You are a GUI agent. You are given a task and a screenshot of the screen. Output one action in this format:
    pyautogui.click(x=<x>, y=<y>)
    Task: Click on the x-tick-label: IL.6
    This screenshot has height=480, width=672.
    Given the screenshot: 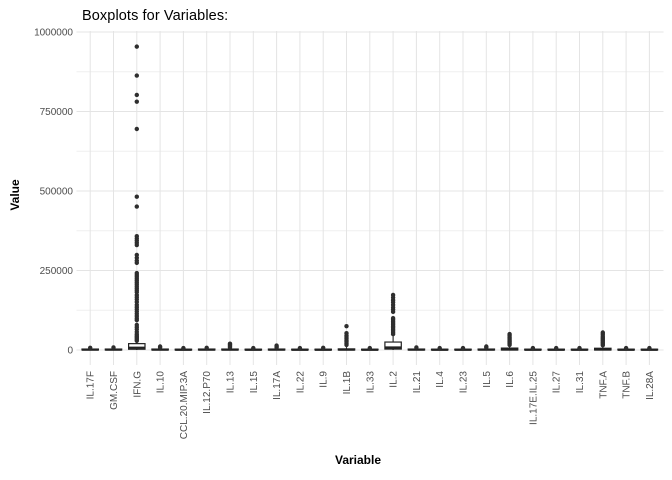 What is the action you would take?
    pyautogui.click(x=510, y=379)
    